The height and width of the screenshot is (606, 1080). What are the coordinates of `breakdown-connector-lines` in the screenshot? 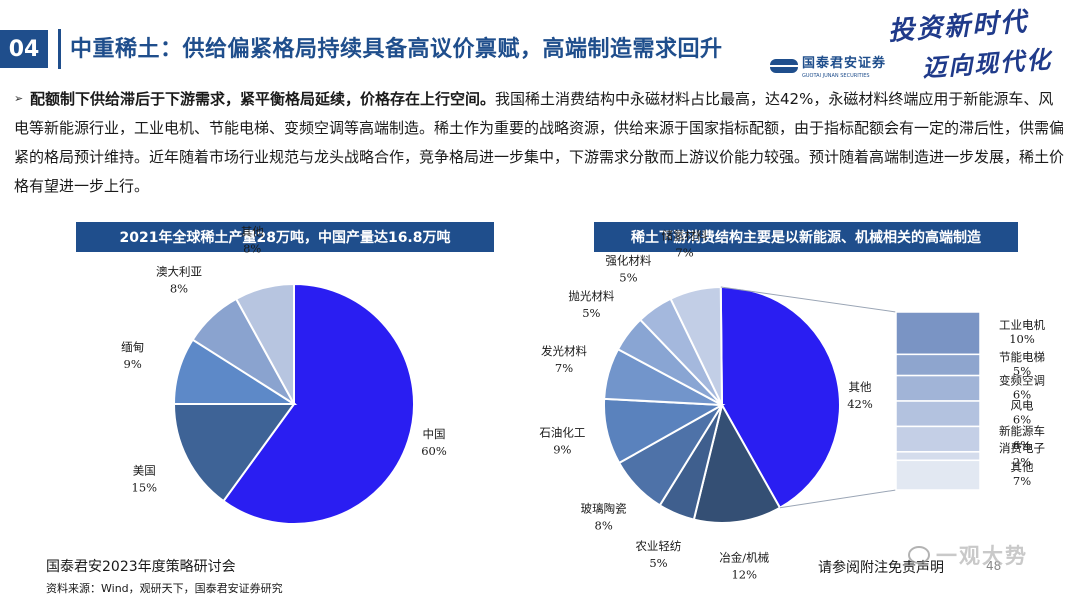 It's located at (808, 397).